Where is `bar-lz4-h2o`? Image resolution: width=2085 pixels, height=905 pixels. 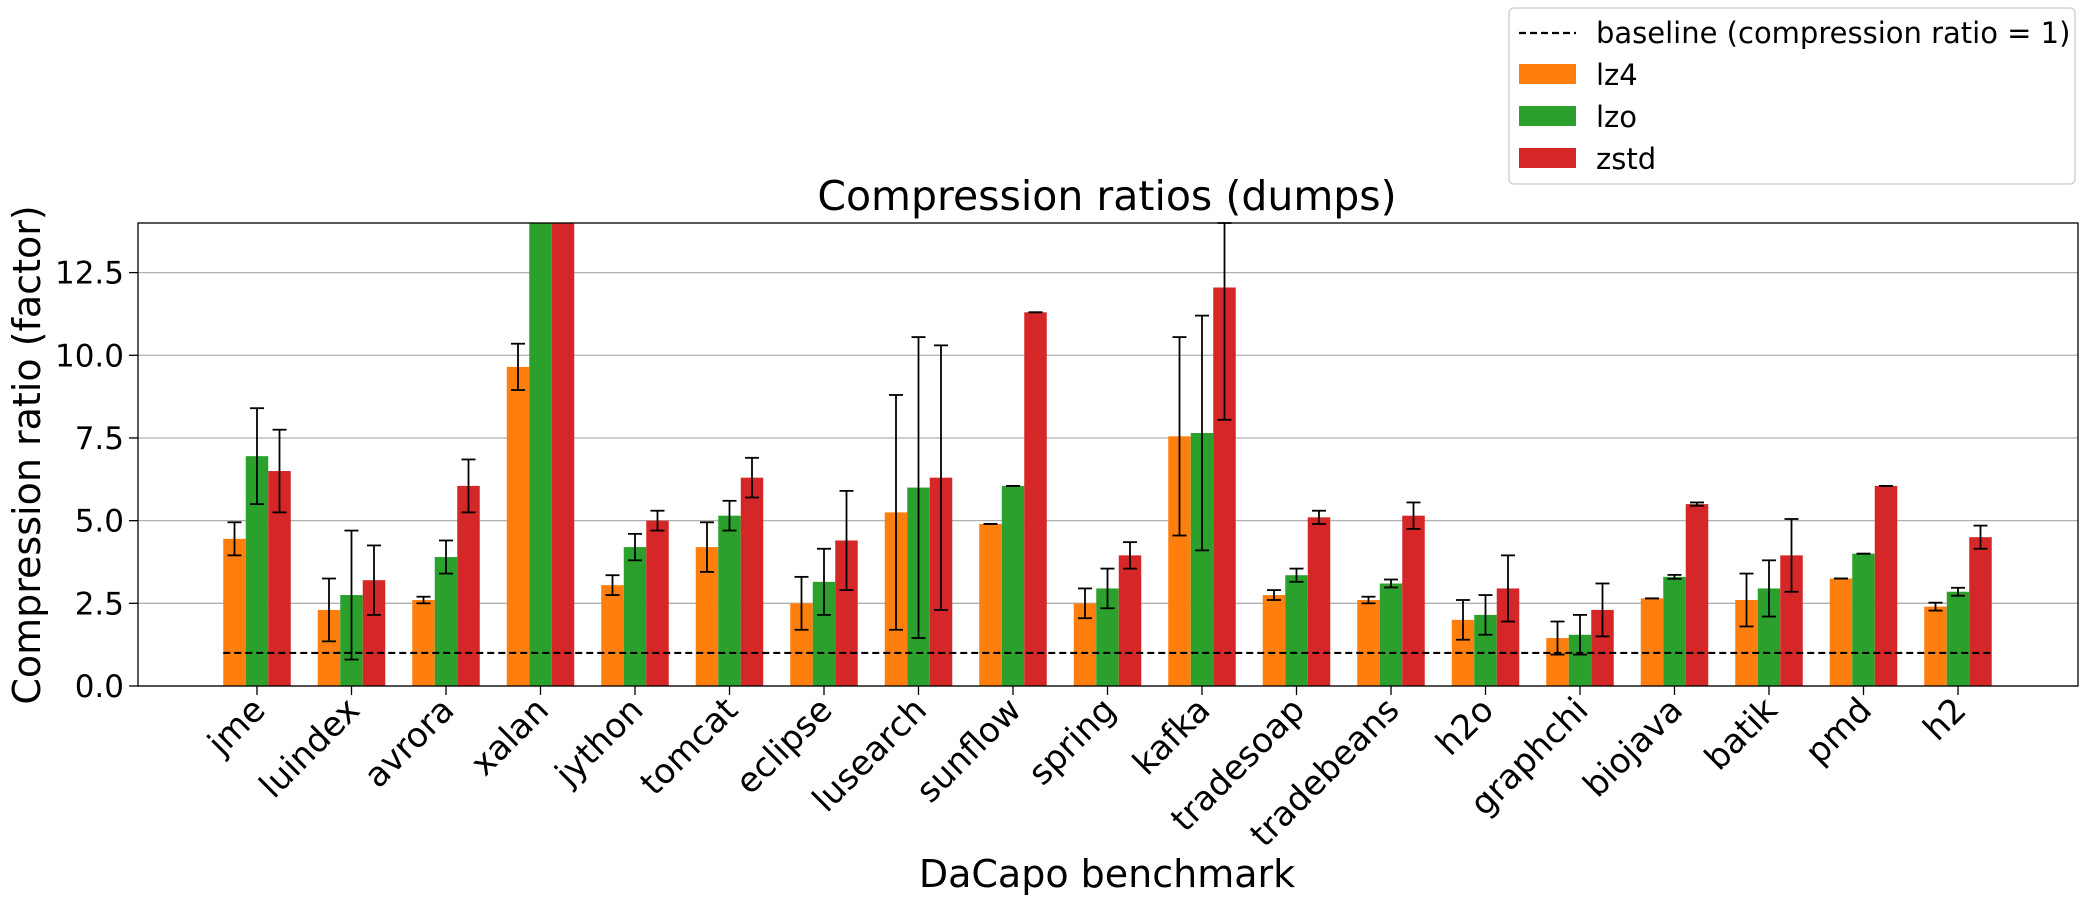
bar-lz4-h2o is located at coordinates (1463, 652).